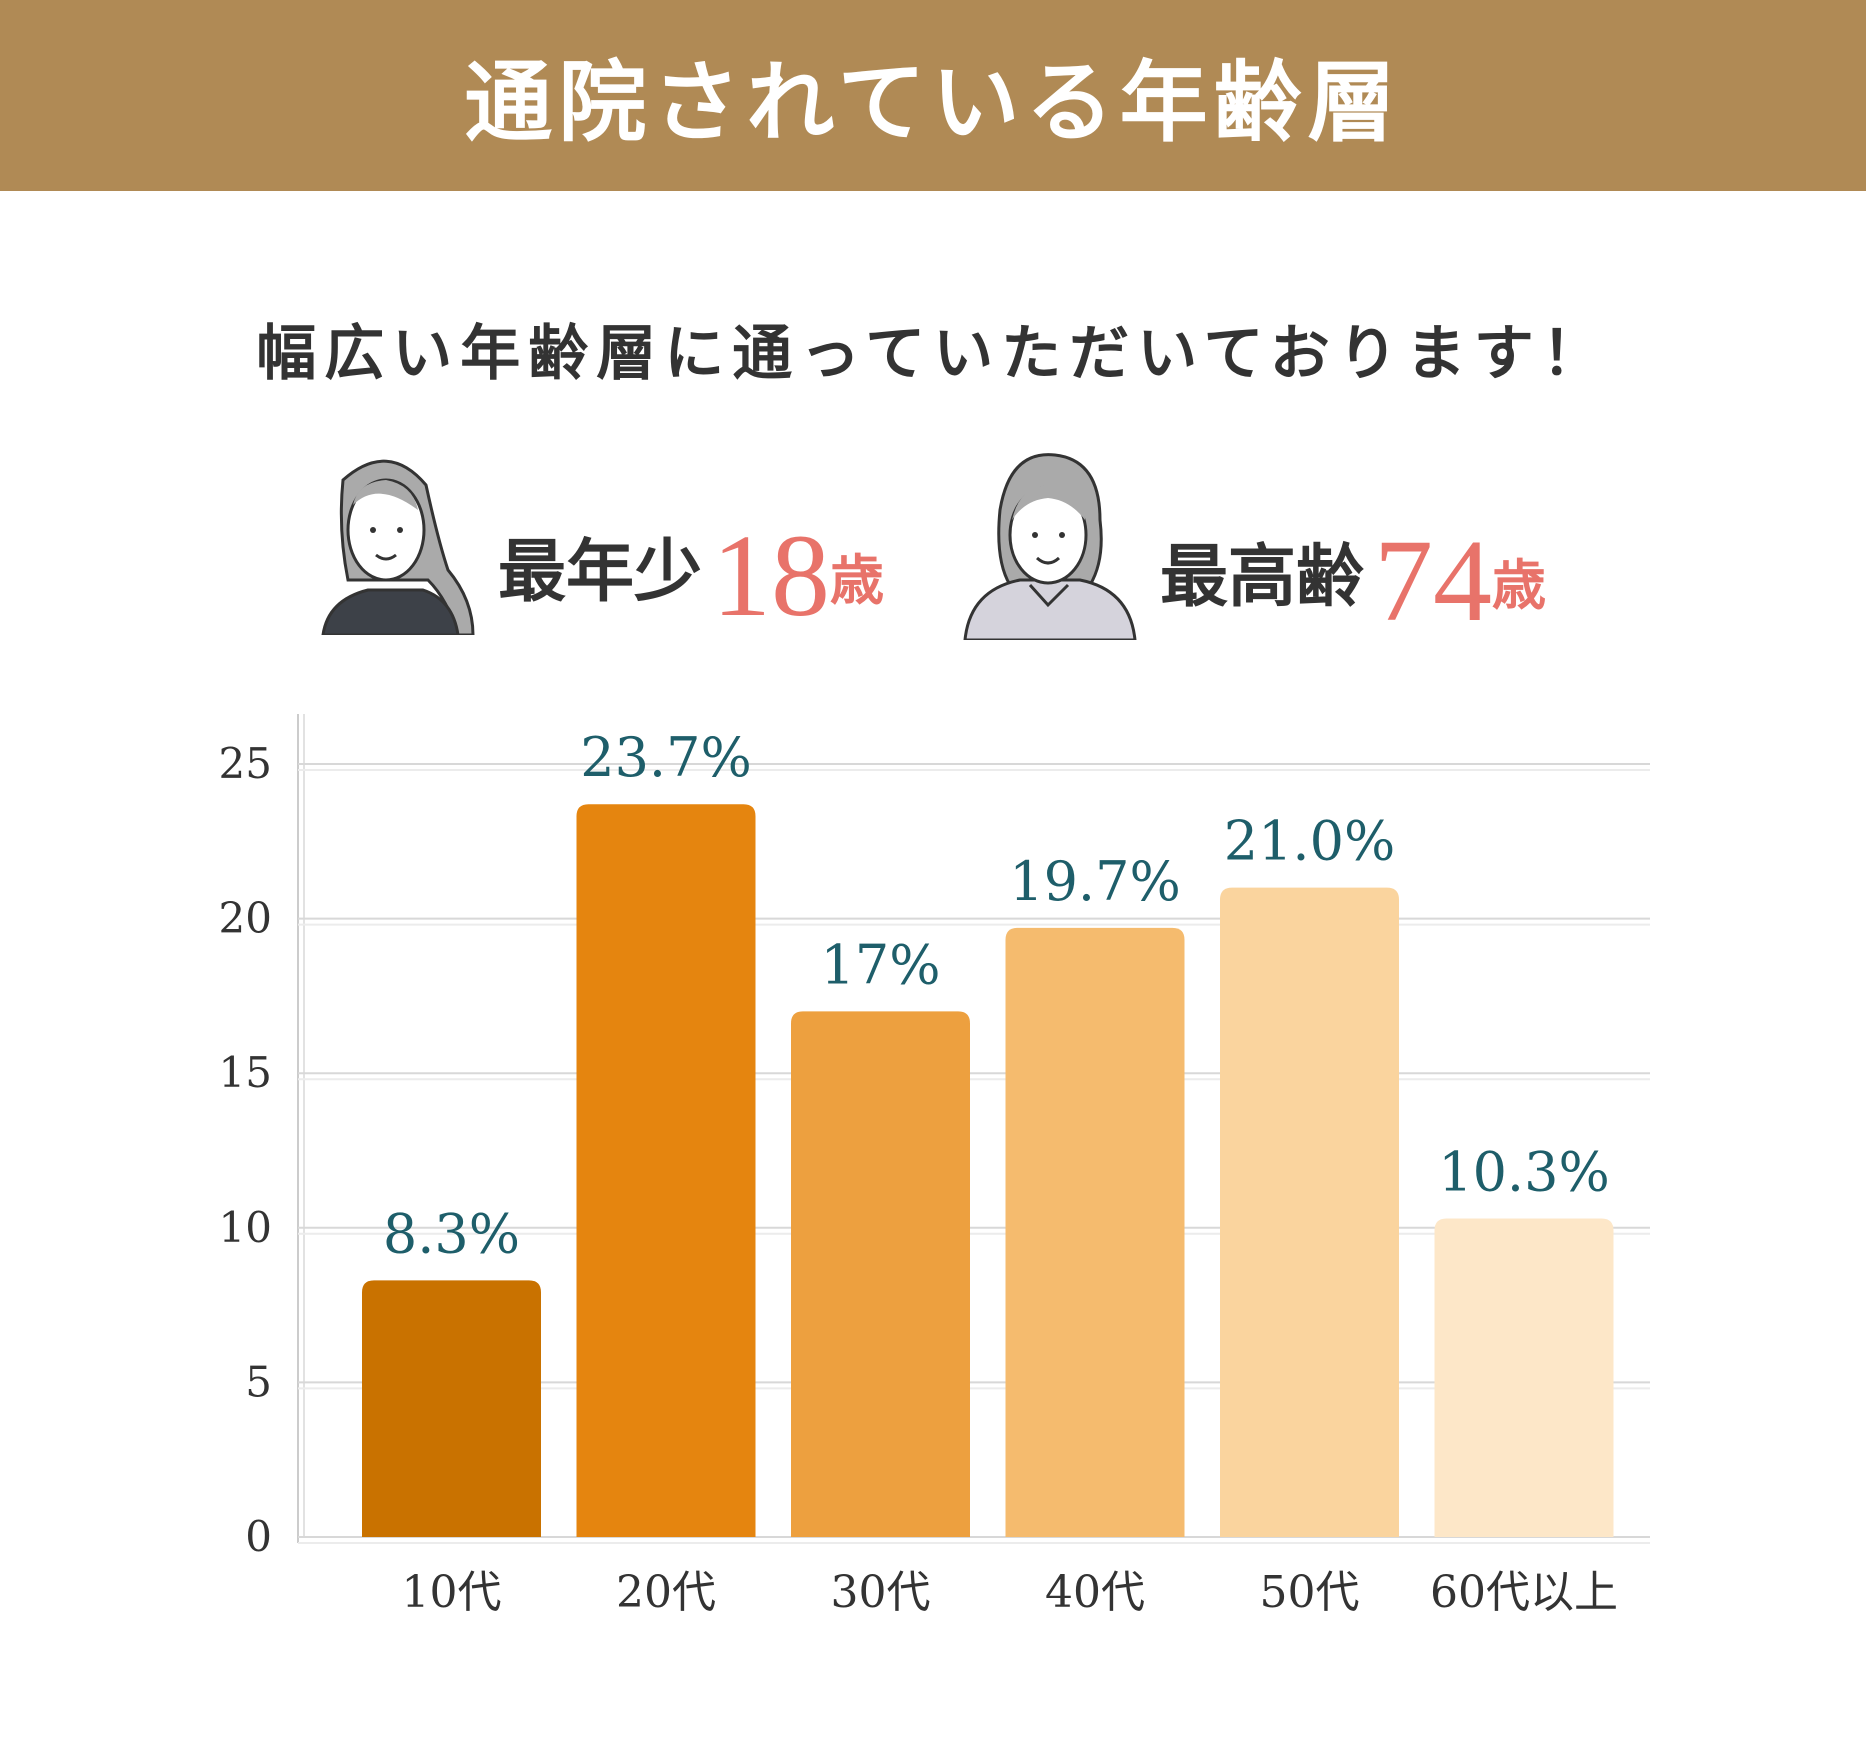  Describe the element at coordinates (1524, 1172) in the screenshot. I see `data-label: 10.3%` at that location.